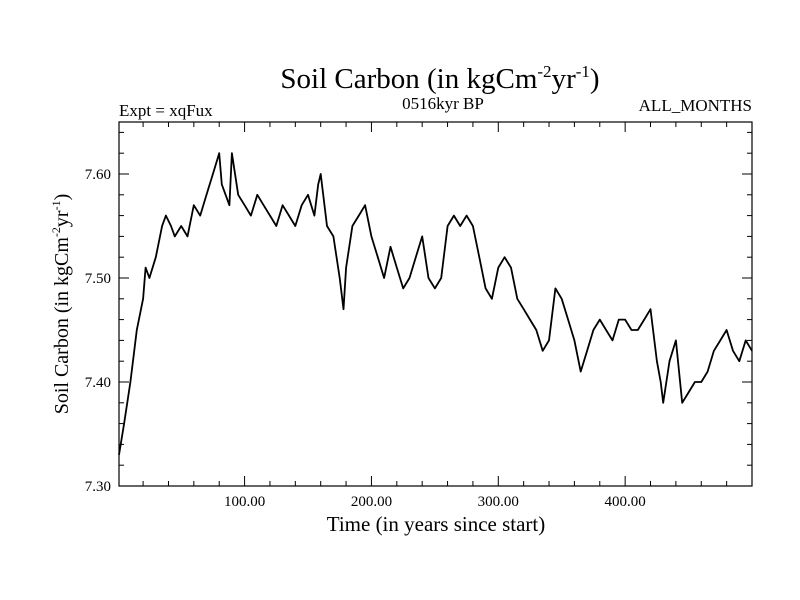 This screenshot has width=800, height=600. I want to click on y-tick-label: 7.40, so click(98, 383).